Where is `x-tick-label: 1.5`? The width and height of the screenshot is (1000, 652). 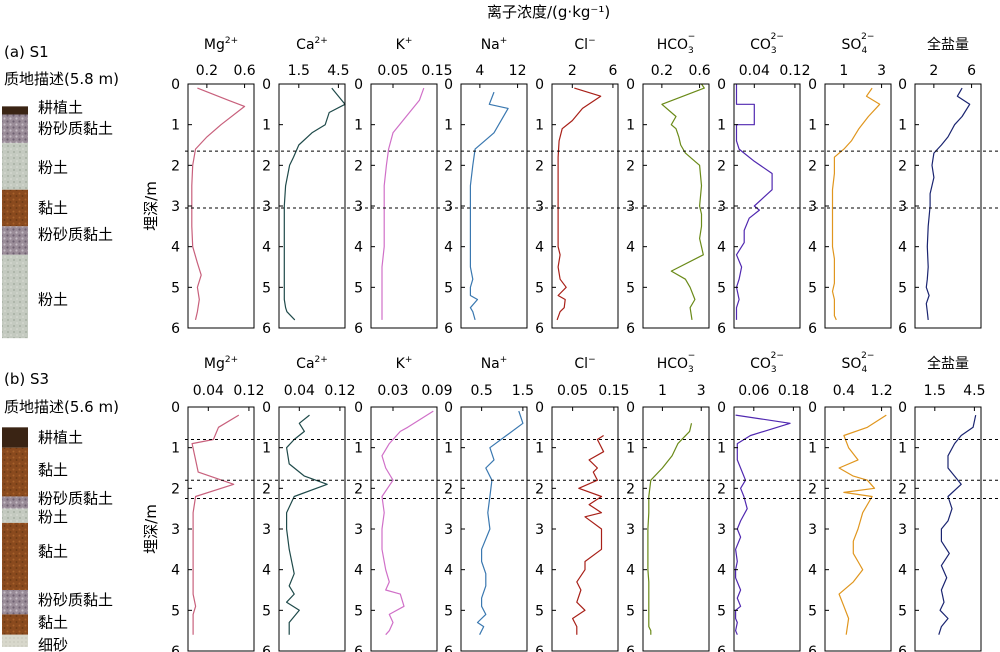
x-tick-label: 1.5 is located at coordinates (299, 71).